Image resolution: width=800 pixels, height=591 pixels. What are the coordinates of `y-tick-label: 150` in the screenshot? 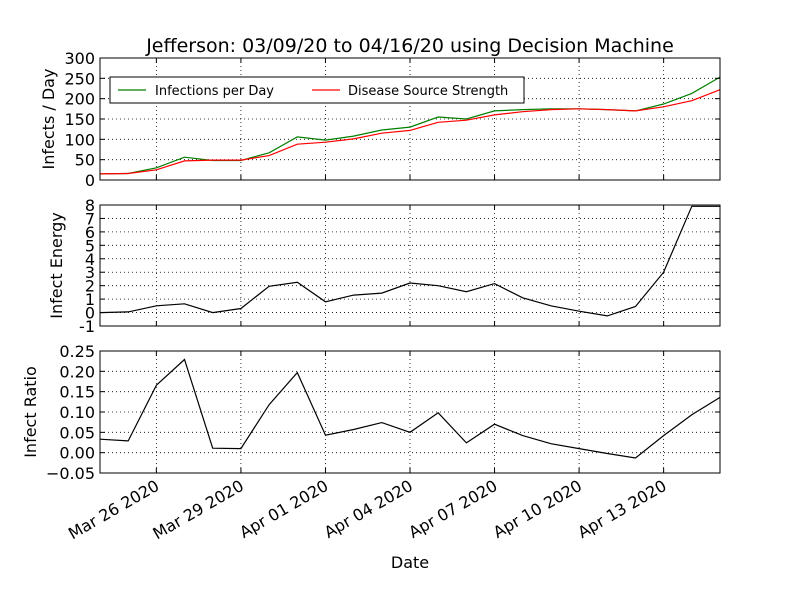 It's located at (79, 119).